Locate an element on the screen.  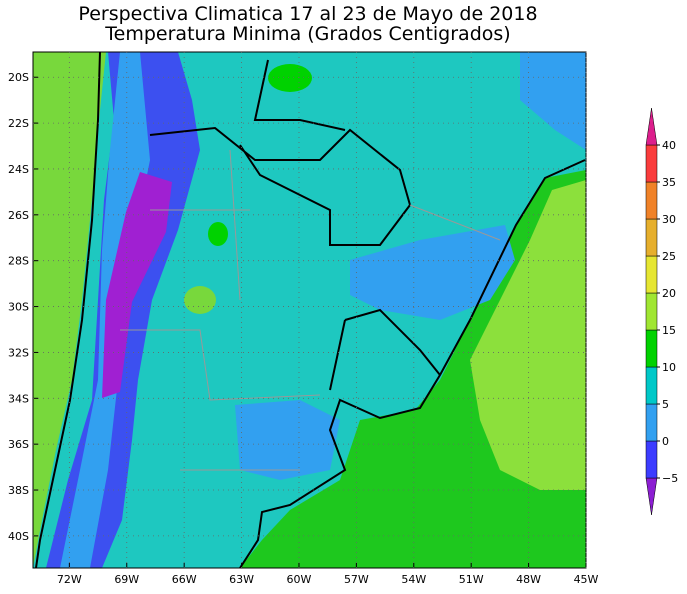
colorbar-high is located at coordinates (651, 126).